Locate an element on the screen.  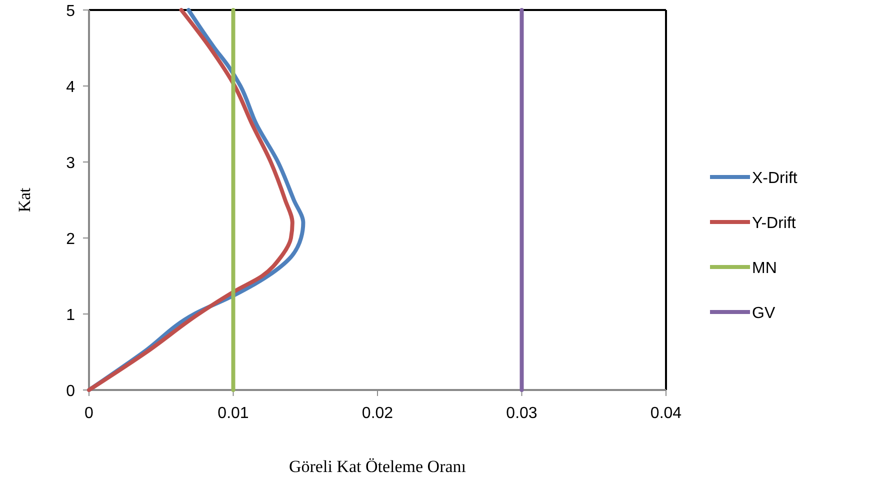
x-tick-label: 0 is located at coordinates (89, 413).